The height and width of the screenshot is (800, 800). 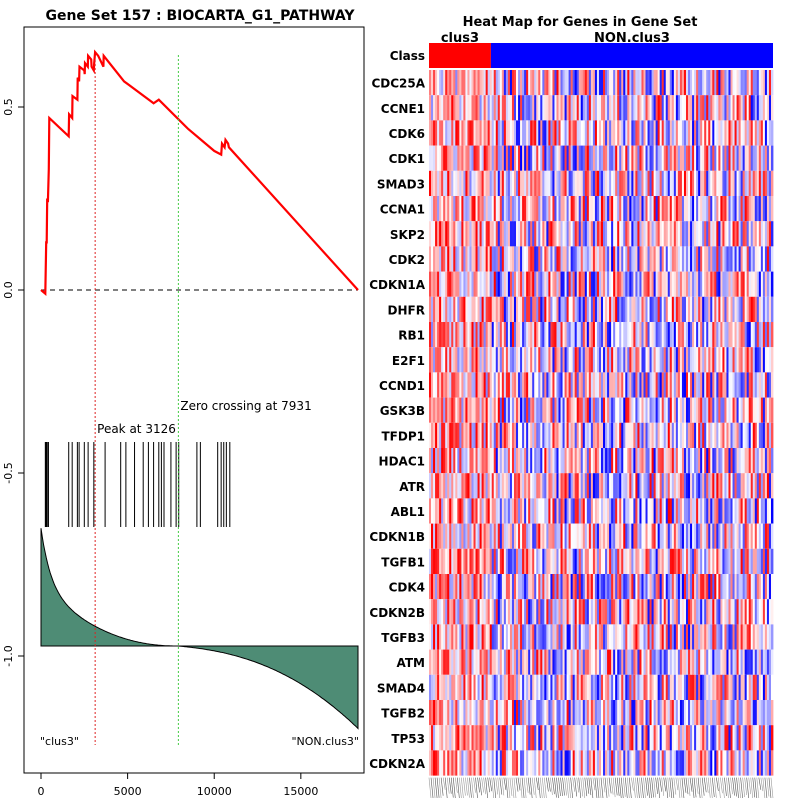 What do you see at coordinates (407, 159) in the screenshot?
I see `gene-label: CDK1` at bounding box center [407, 159].